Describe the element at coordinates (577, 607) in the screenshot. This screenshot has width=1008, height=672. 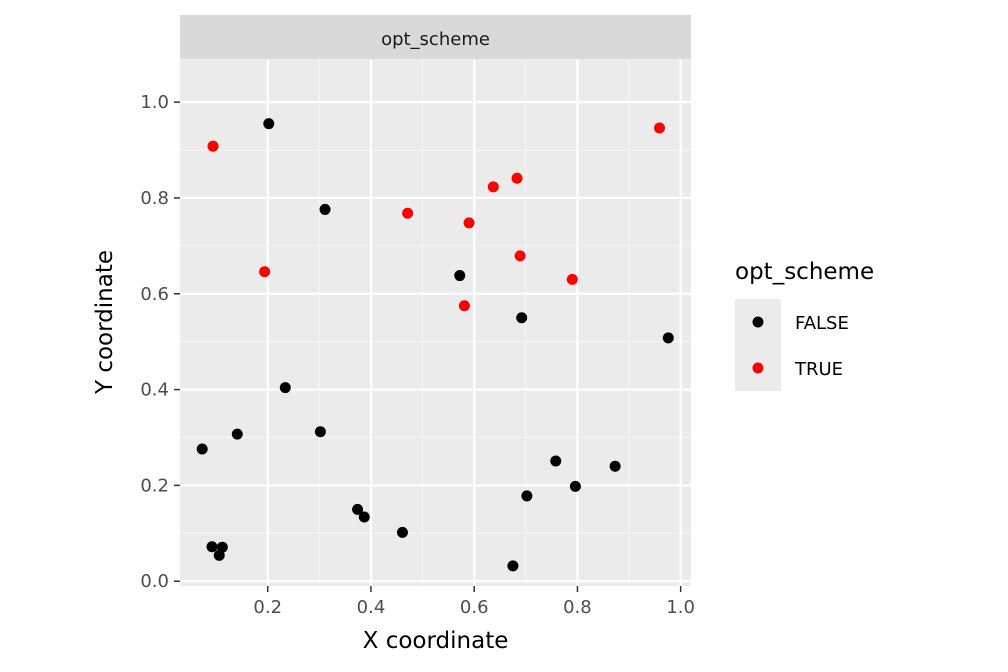
I see `x-tick-label: 0.8` at that location.